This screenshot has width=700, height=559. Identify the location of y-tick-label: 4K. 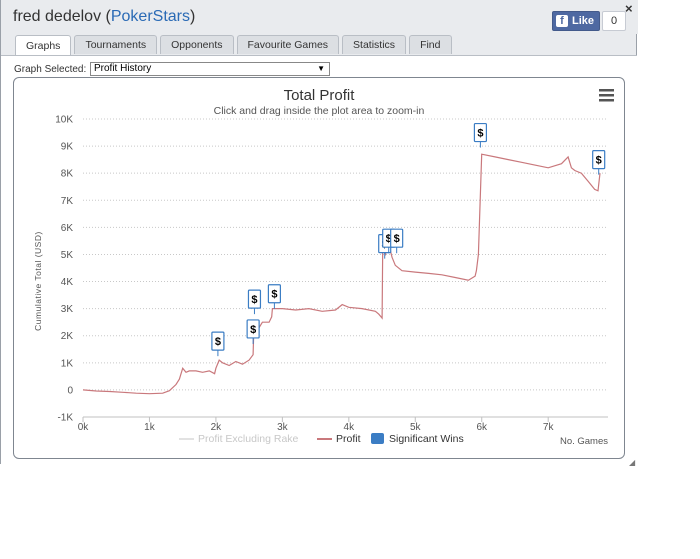
(67, 282).